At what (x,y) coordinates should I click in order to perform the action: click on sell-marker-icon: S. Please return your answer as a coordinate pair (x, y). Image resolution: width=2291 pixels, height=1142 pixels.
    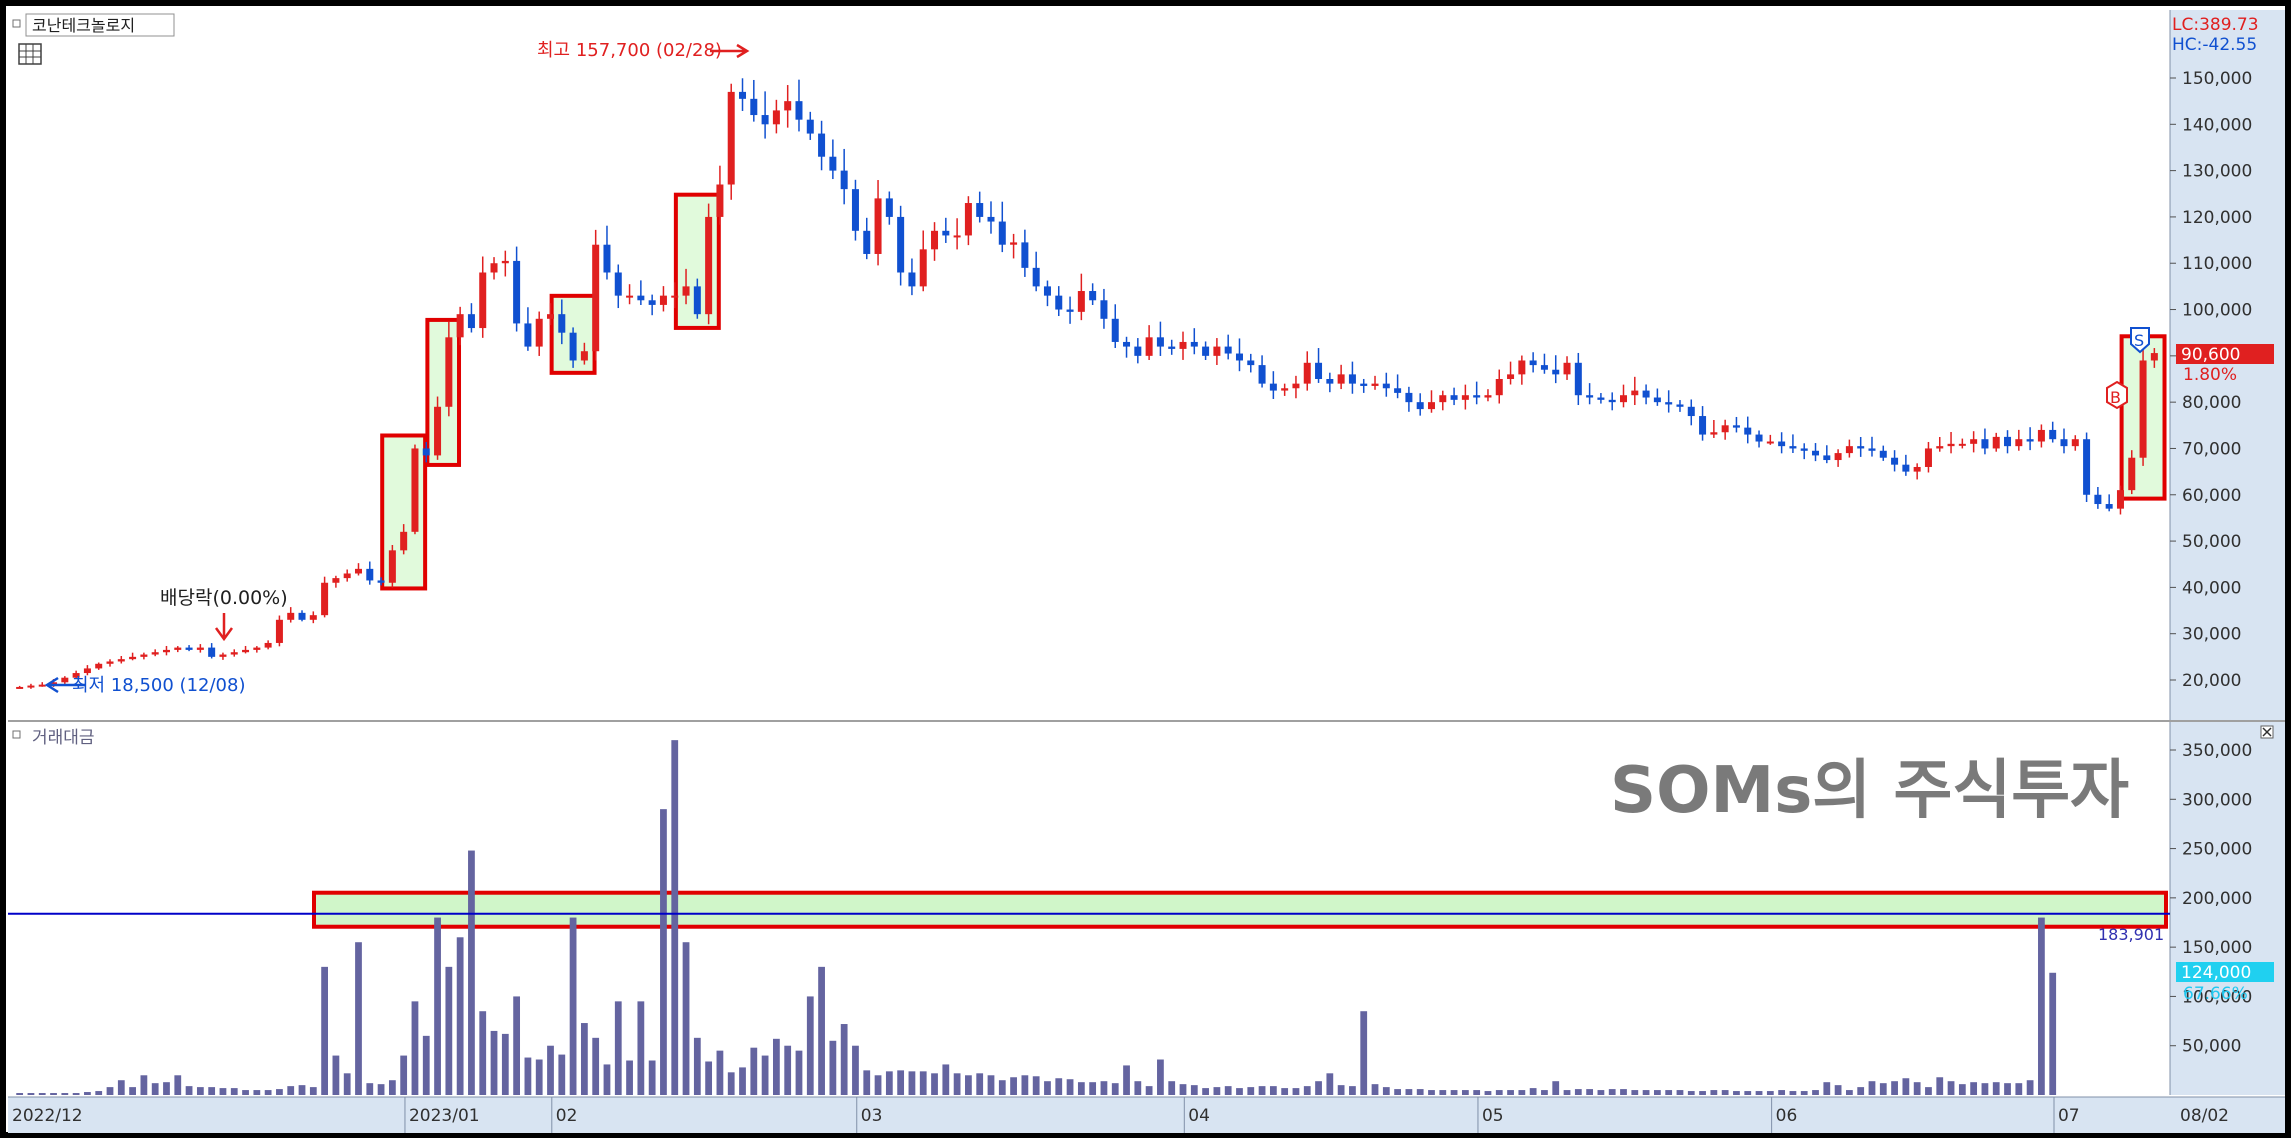
    Looking at the image, I should click on (2140, 340).